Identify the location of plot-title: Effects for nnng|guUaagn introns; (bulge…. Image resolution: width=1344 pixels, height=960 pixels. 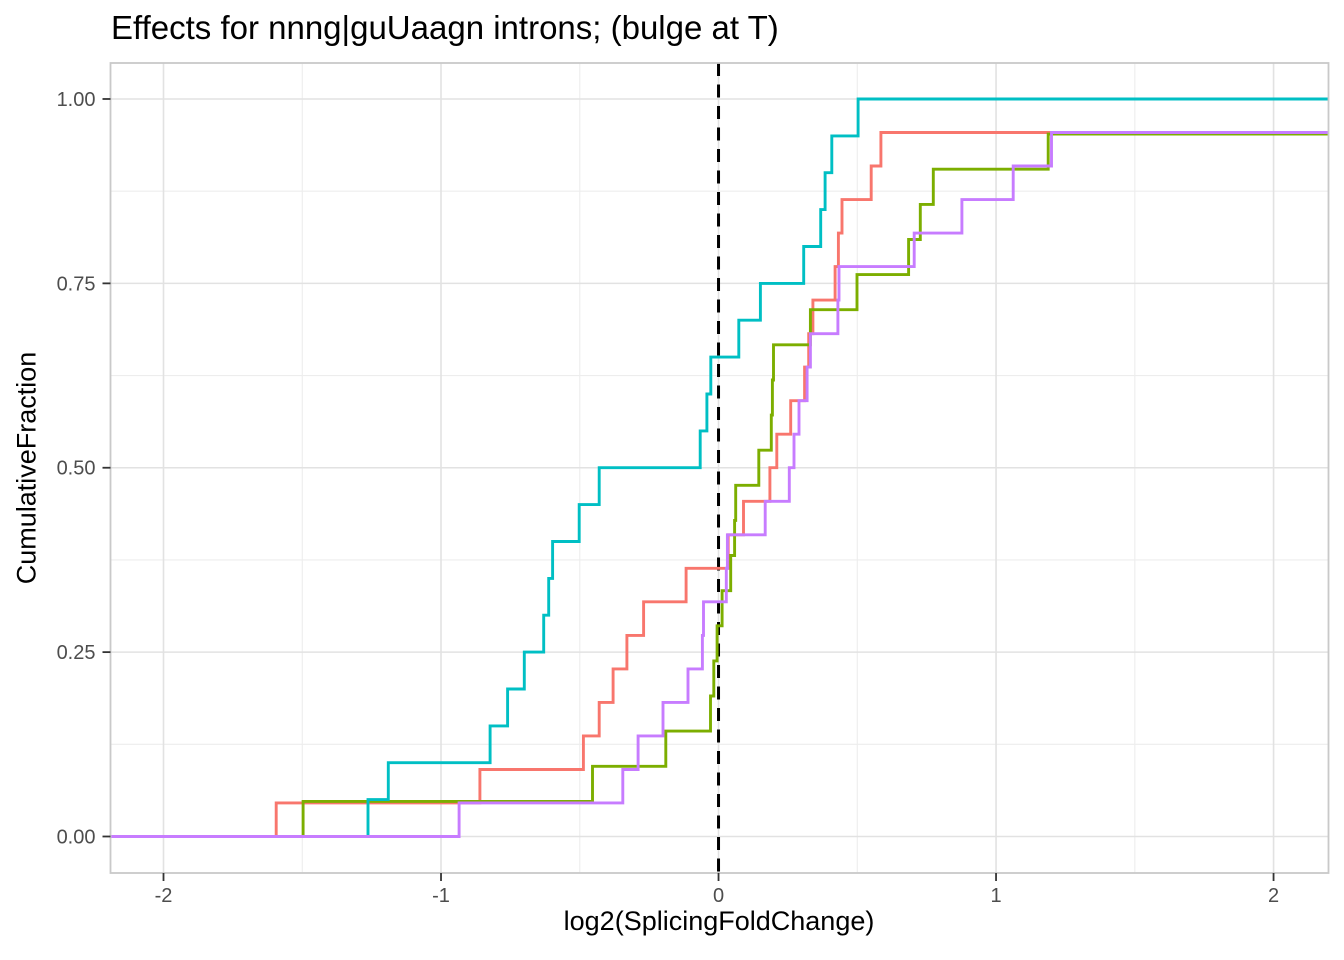
(445, 27).